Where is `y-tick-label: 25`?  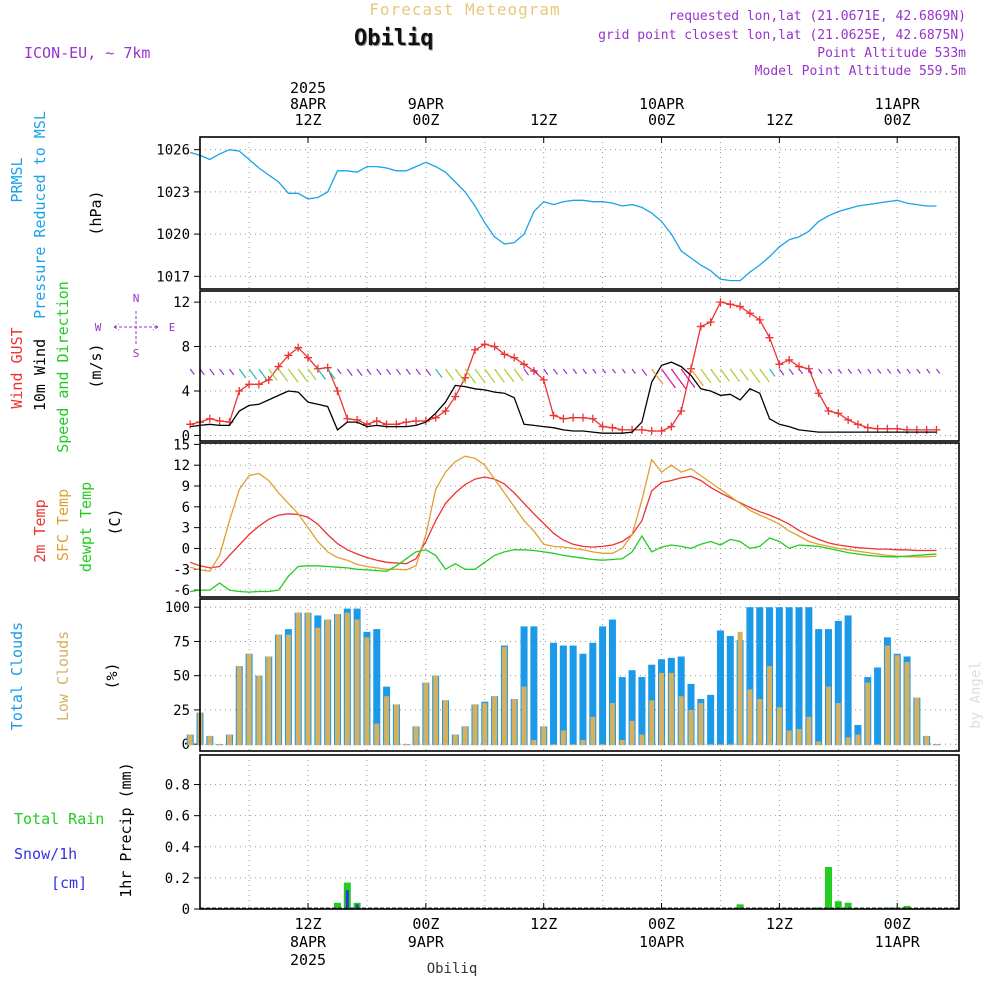
y-tick-label: 25 is located at coordinates (181, 711).